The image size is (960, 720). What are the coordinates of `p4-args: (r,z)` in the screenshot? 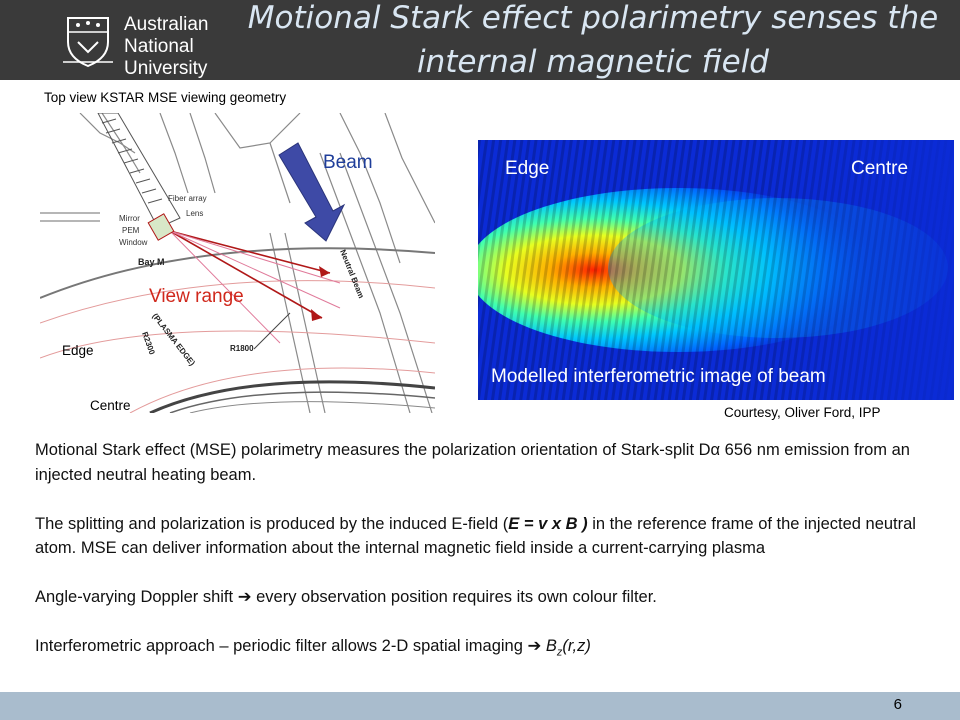 It's located at (576, 646).